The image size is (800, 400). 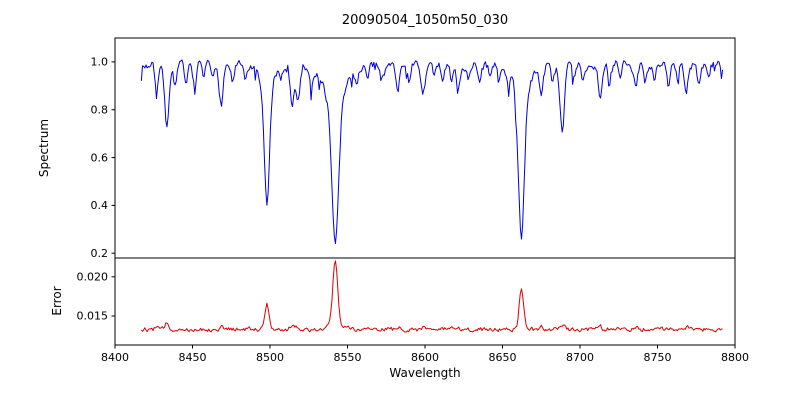 I want to click on x-tick-label: 8600, so click(x=425, y=357).